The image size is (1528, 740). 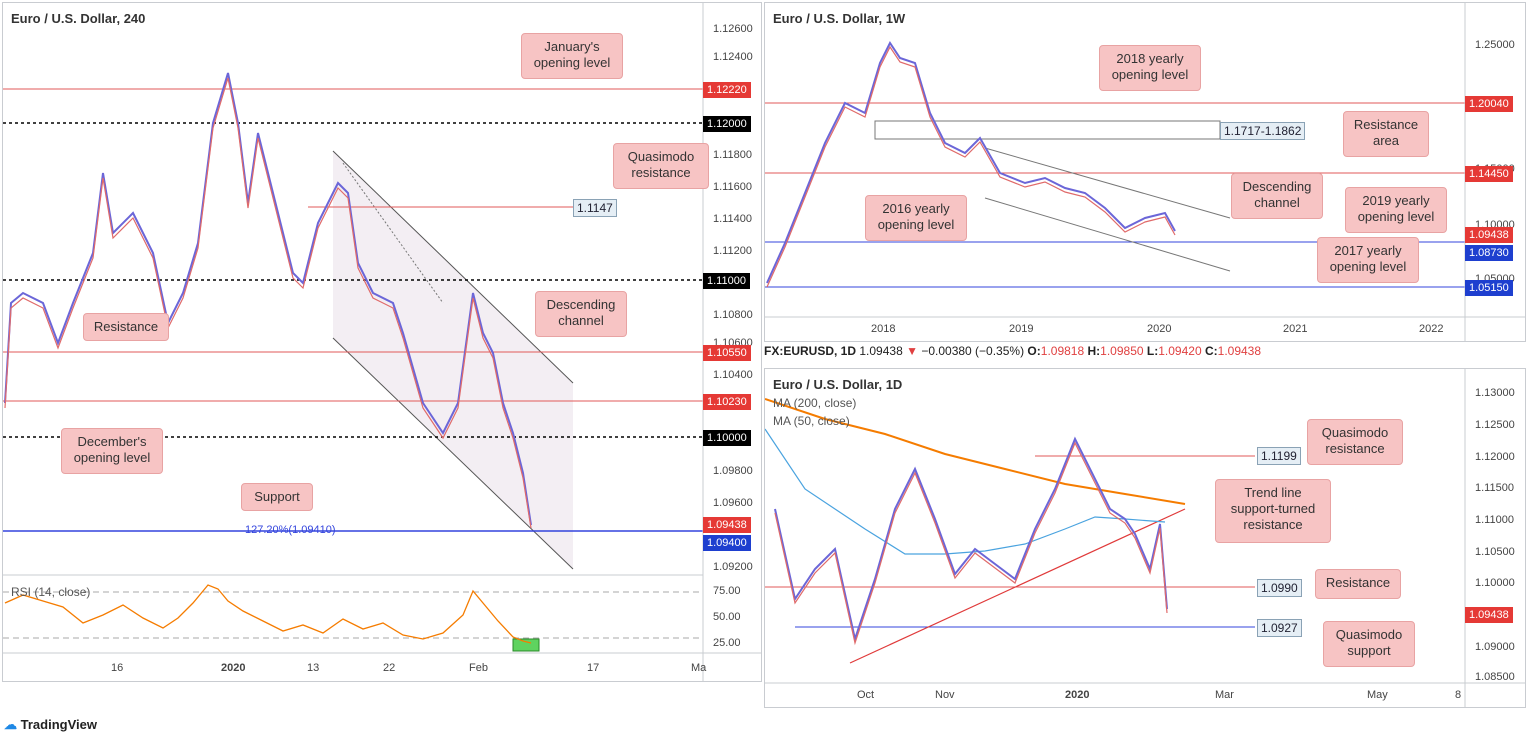 What do you see at coordinates (1368, 260) in the screenshot?
I see `note-2017-opening: 2017 yearly opening level` at bounding box center [1368, 260].